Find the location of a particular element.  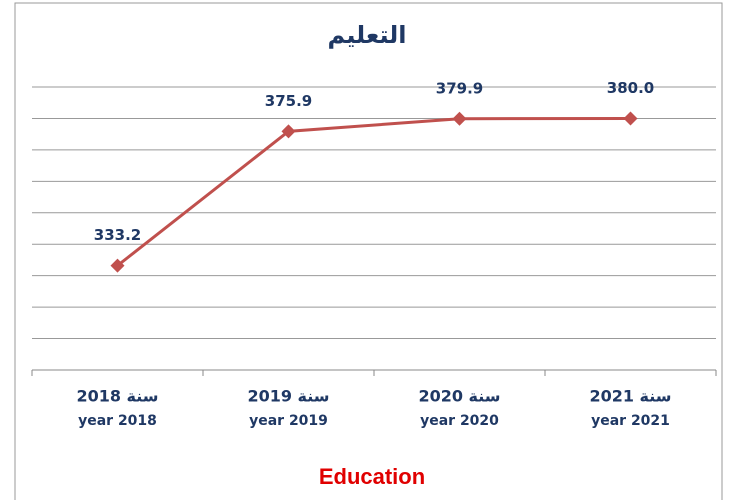

data-label: 380.0 is located at coordinates (630, 88).